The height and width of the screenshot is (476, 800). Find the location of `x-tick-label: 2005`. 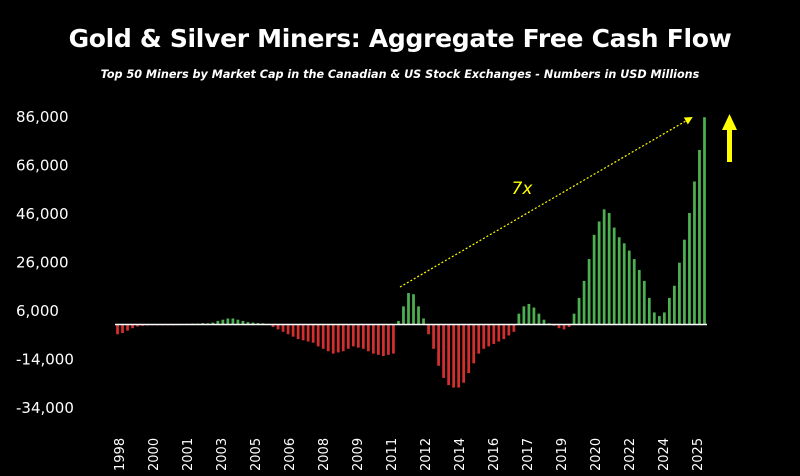

x-tick-label: 2005 is located at coordinates (256, 454).